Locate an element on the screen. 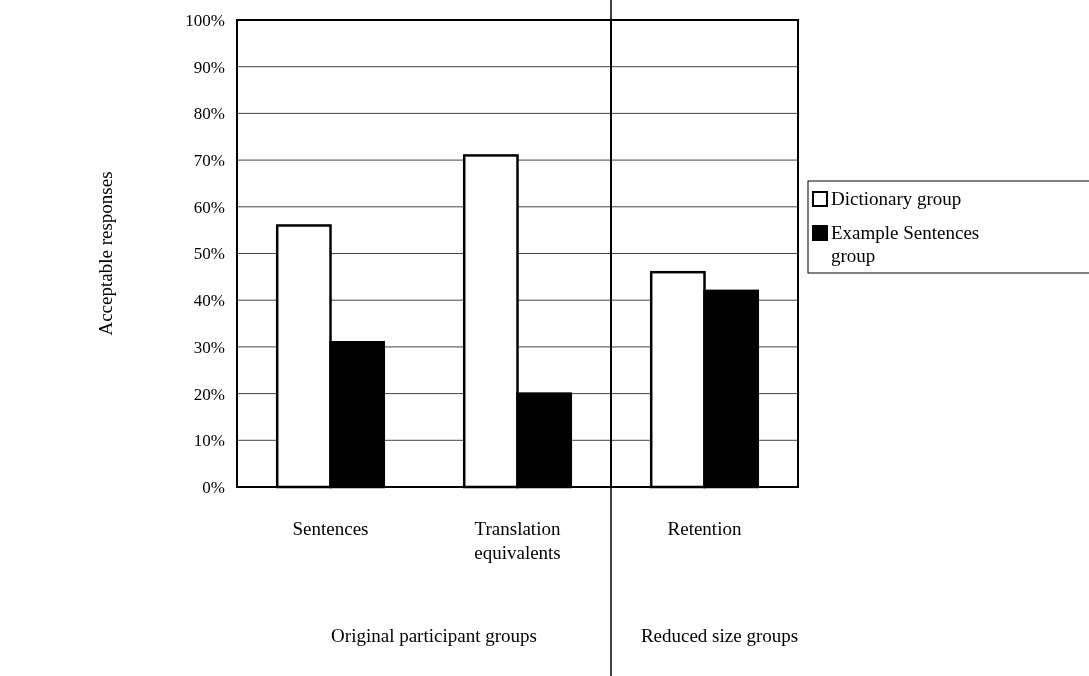  y-tick-label: 100% is located at coordinates (205, 20).